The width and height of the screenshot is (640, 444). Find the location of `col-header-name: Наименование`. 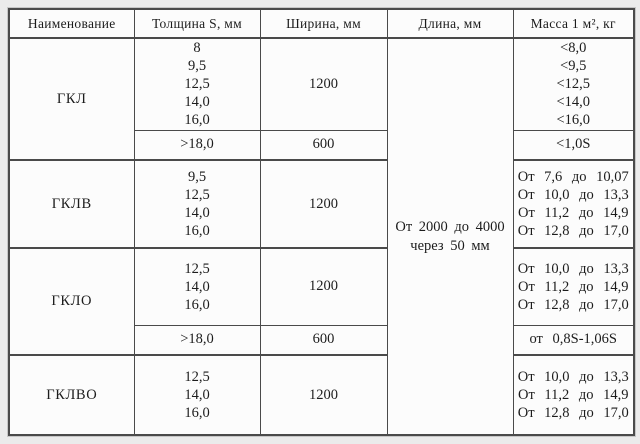

col-header-name: Наименование is located at coordinates (71, 23).